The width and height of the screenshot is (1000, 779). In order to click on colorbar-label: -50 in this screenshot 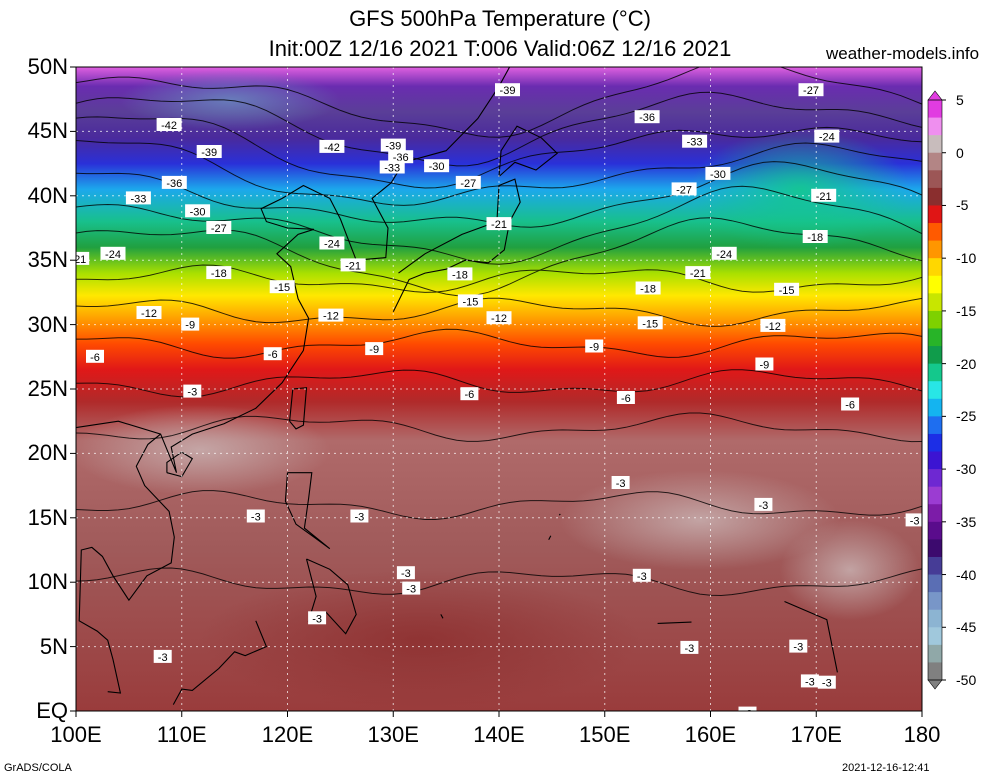, I will do `click(966, 680)`.